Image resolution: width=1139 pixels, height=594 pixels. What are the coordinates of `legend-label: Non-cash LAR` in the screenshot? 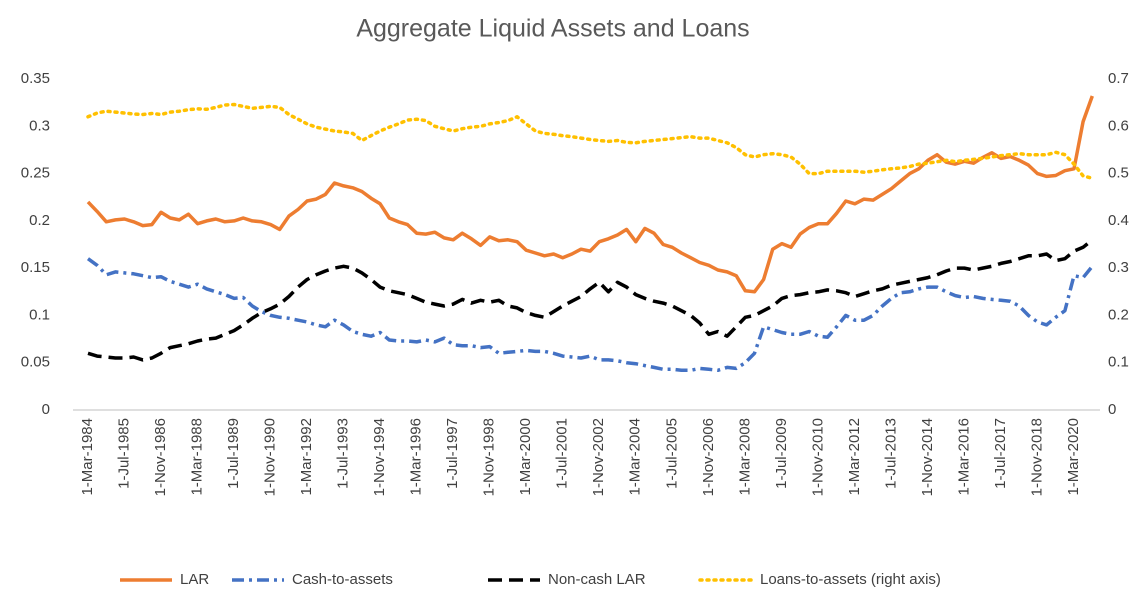 It's located at (597, 579).